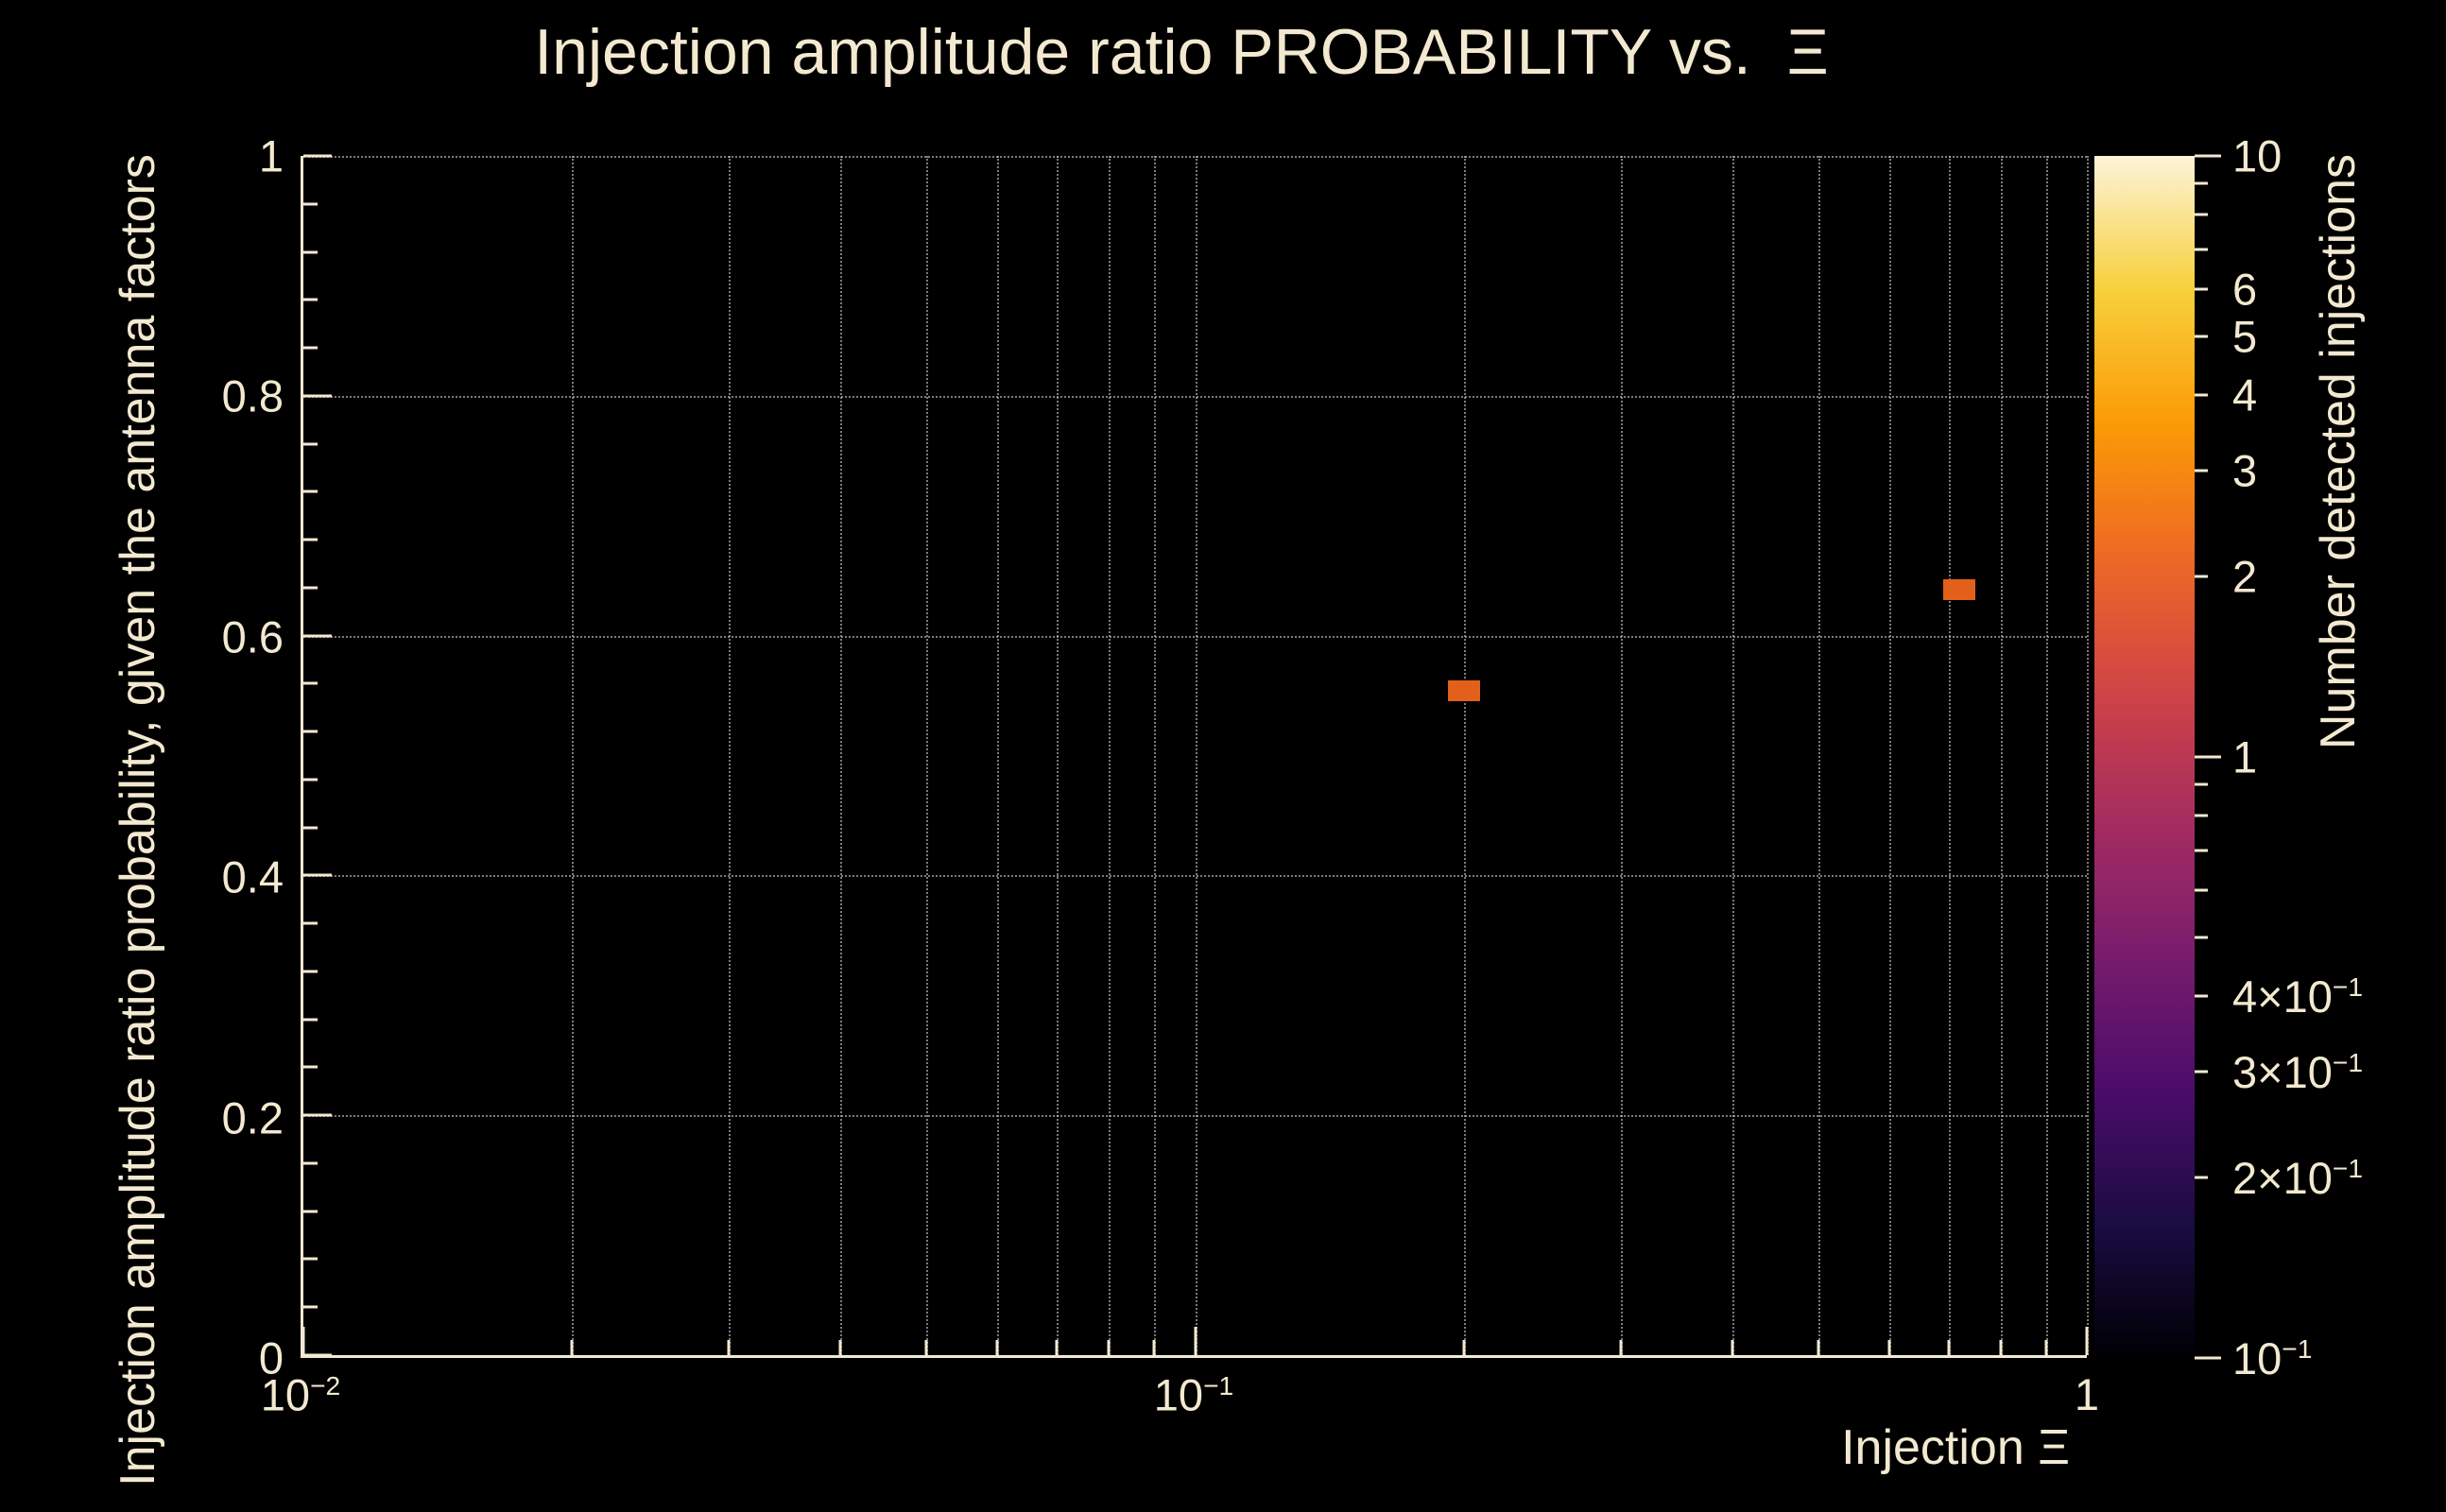 Image resolution: width=2446 pixels, height=1512 pixels. What do you see at coordinates (2245, 756) in the screenshot?
I see `colorbar-tick-label: 1` at bounding box center [2245, 756].